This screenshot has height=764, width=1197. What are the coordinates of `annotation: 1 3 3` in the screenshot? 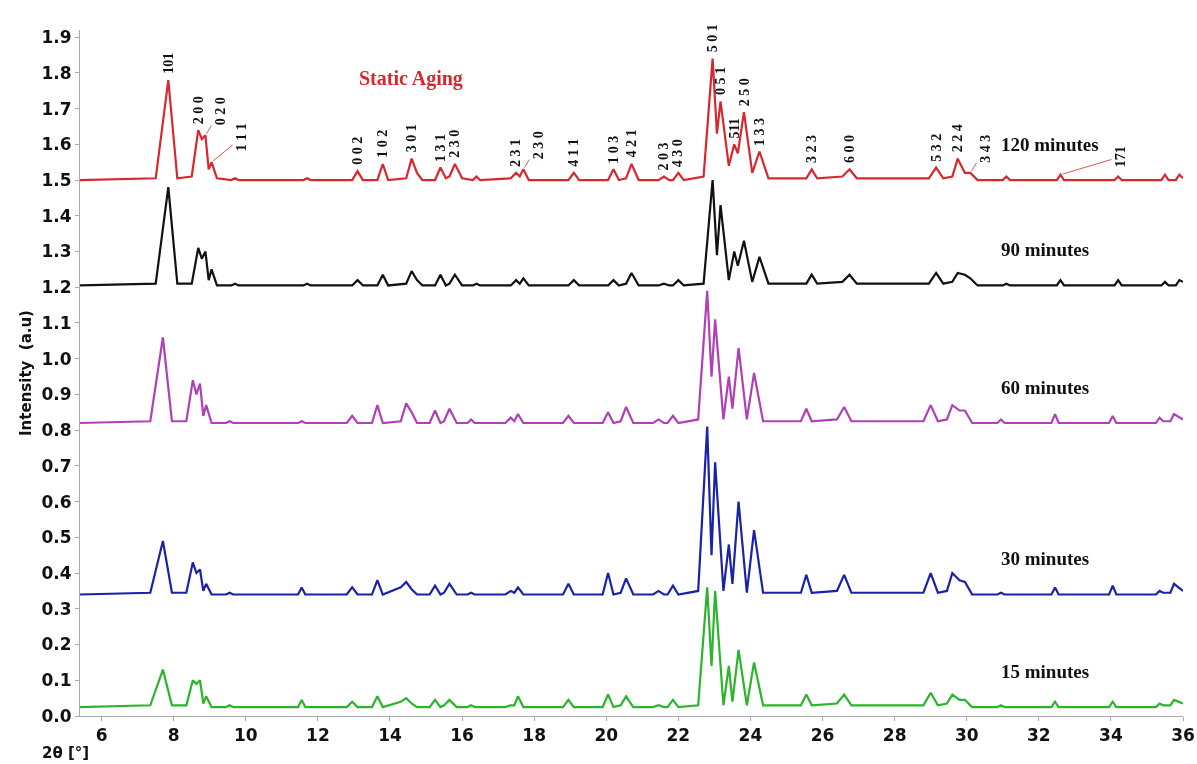 It's located at (759, 131).